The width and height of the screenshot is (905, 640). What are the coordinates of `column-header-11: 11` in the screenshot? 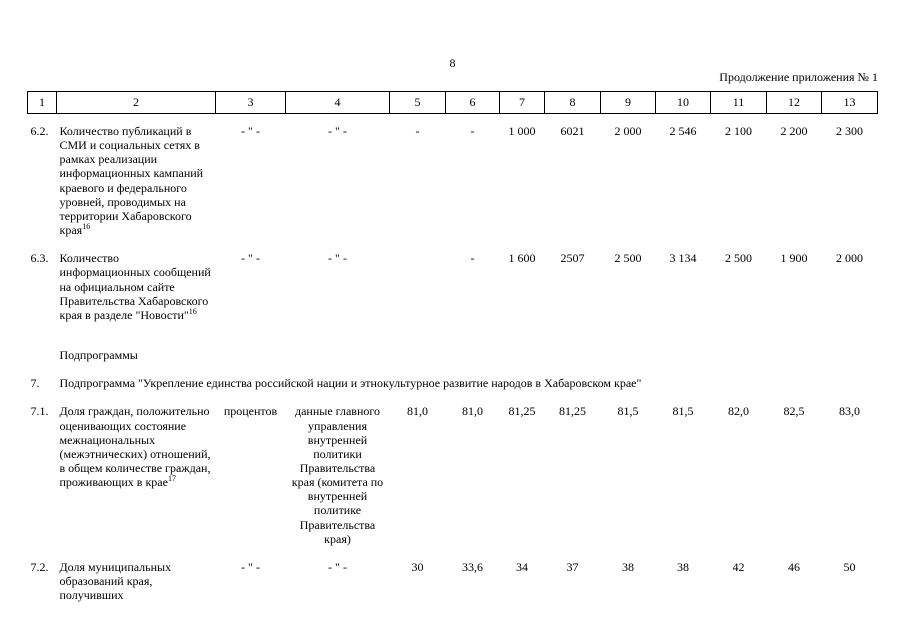 It's located at (738, 102).